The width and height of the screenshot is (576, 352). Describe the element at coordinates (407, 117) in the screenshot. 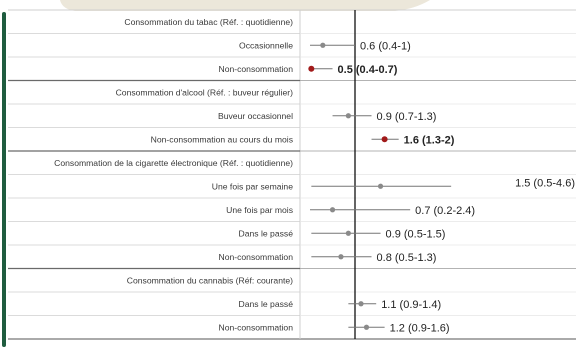

I see `odds-ratio-value-label: 0.9 (0.7-1.3)` at that location.